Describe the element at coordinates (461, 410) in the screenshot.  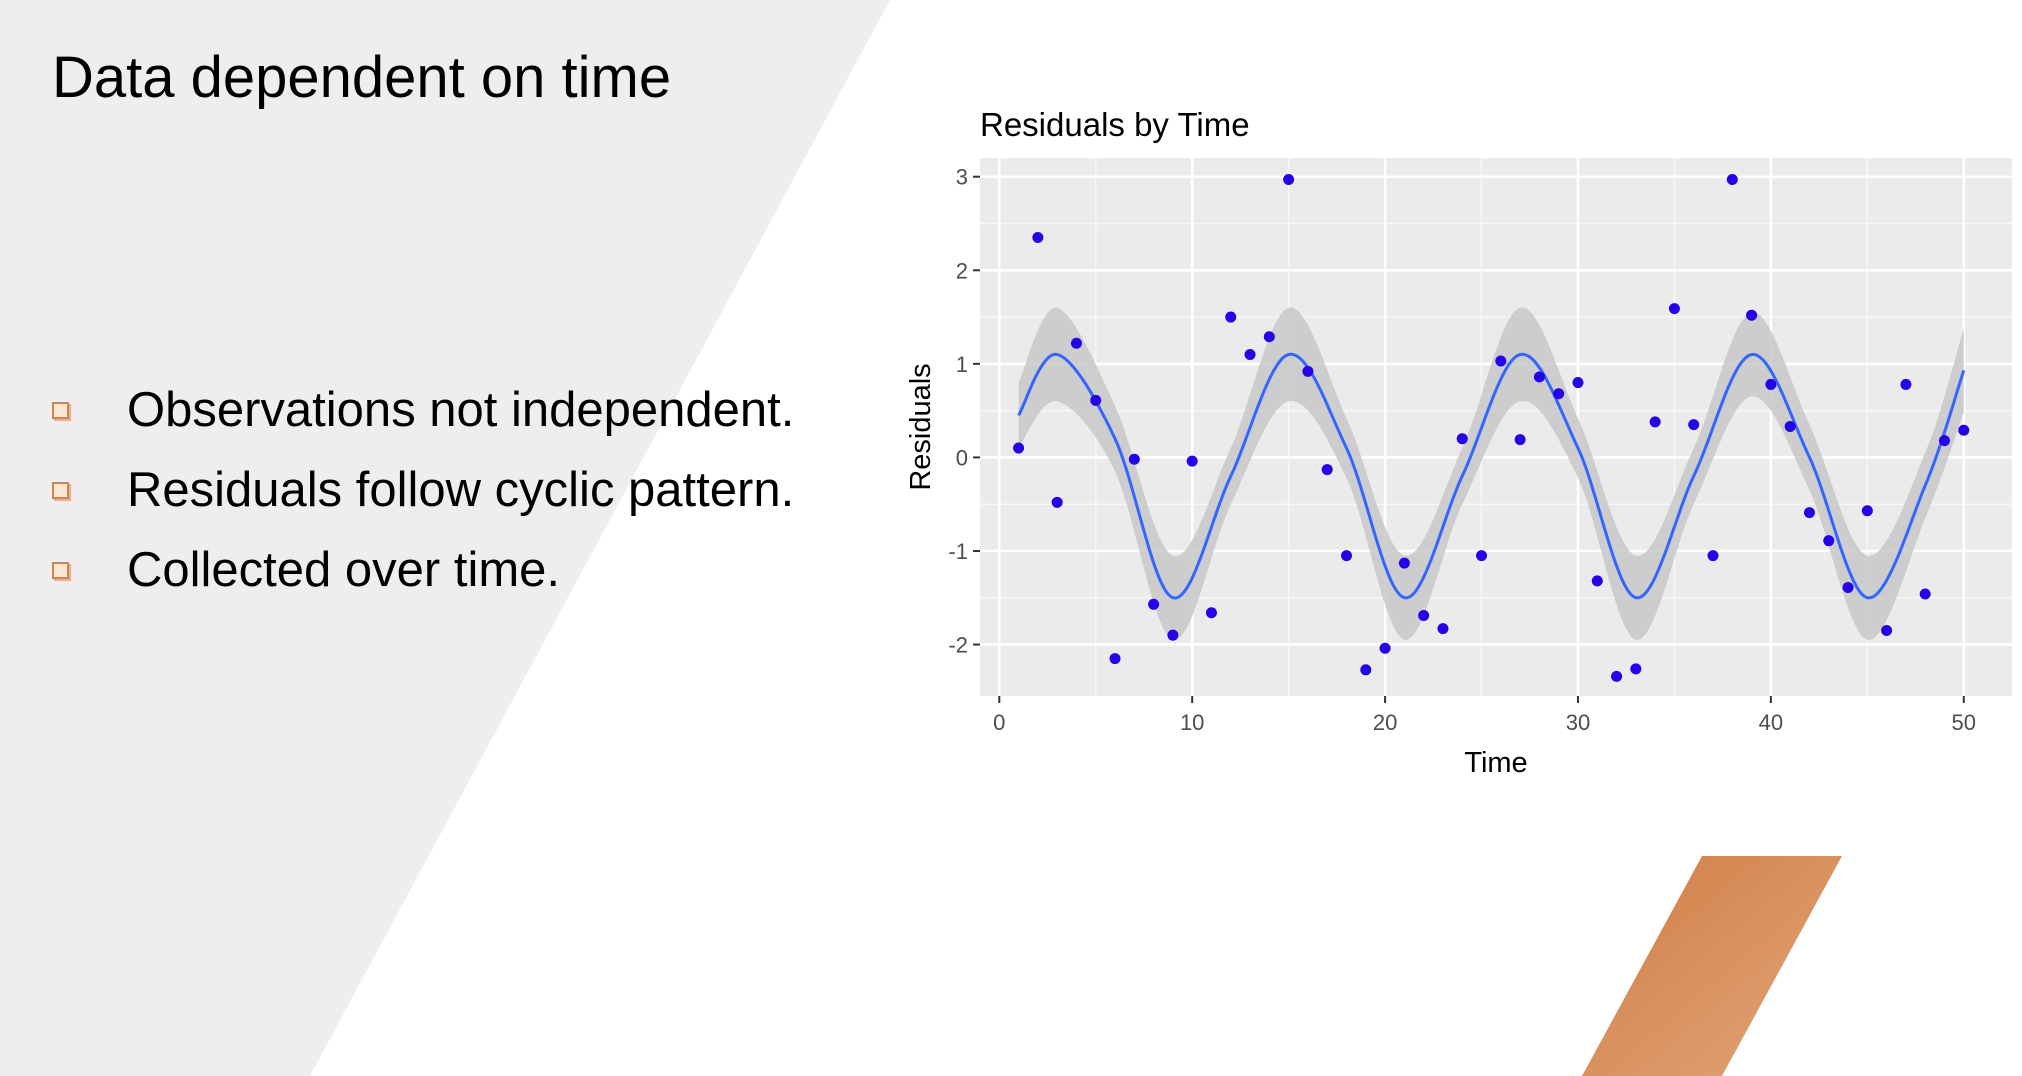
I see `bullet-text: Observations not independent.` at that location.